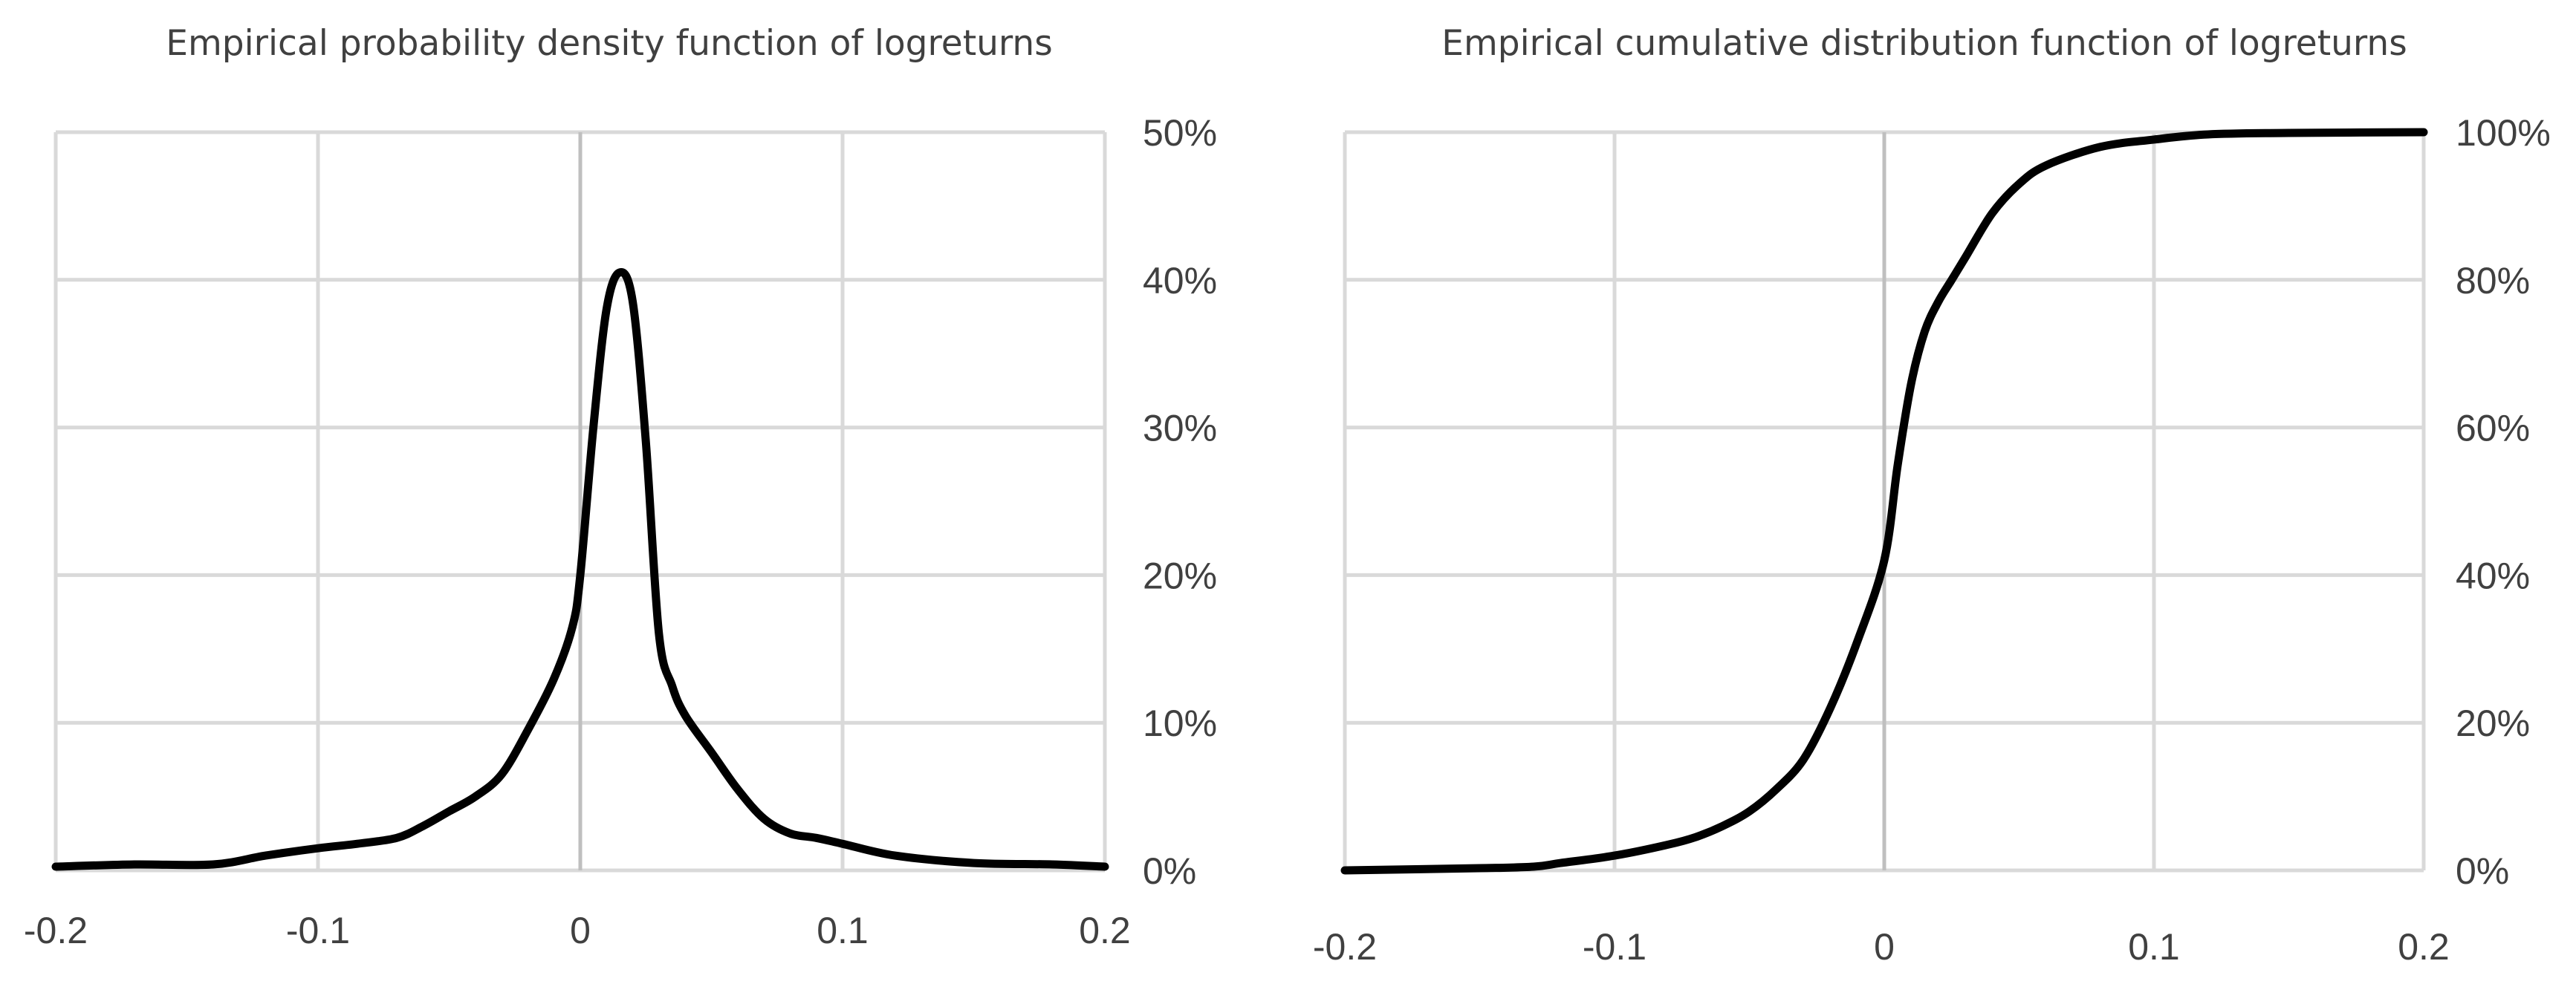 The image size is (2576, 984). What do you see at coordinates (1180, 428) in the screenshot?
I see `y-tick-label: 30%` at bounding box center [1180, 428].